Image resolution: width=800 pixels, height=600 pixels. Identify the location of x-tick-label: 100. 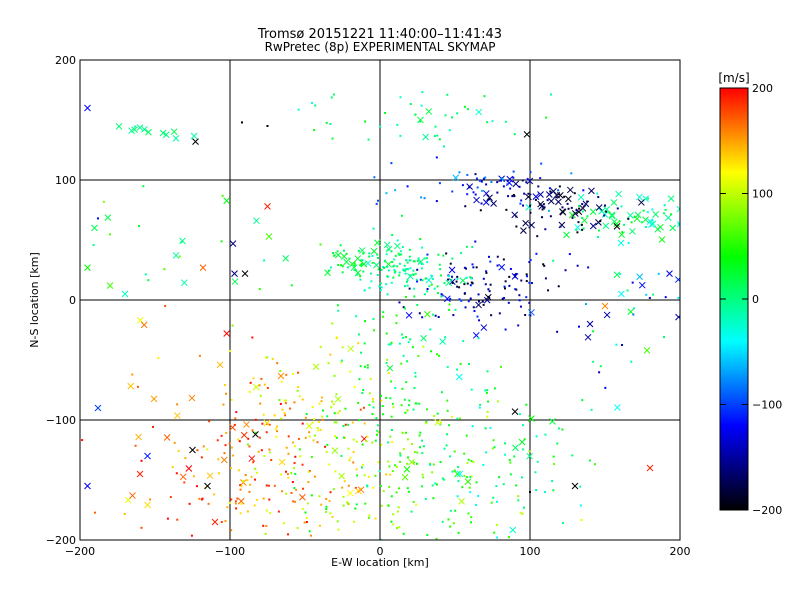
(530, 551).